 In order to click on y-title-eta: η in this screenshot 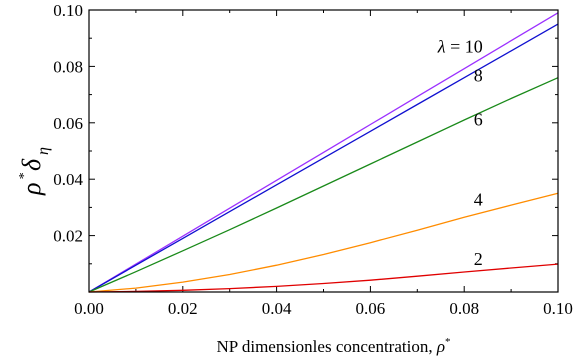, I will do `click(43, 151)`.